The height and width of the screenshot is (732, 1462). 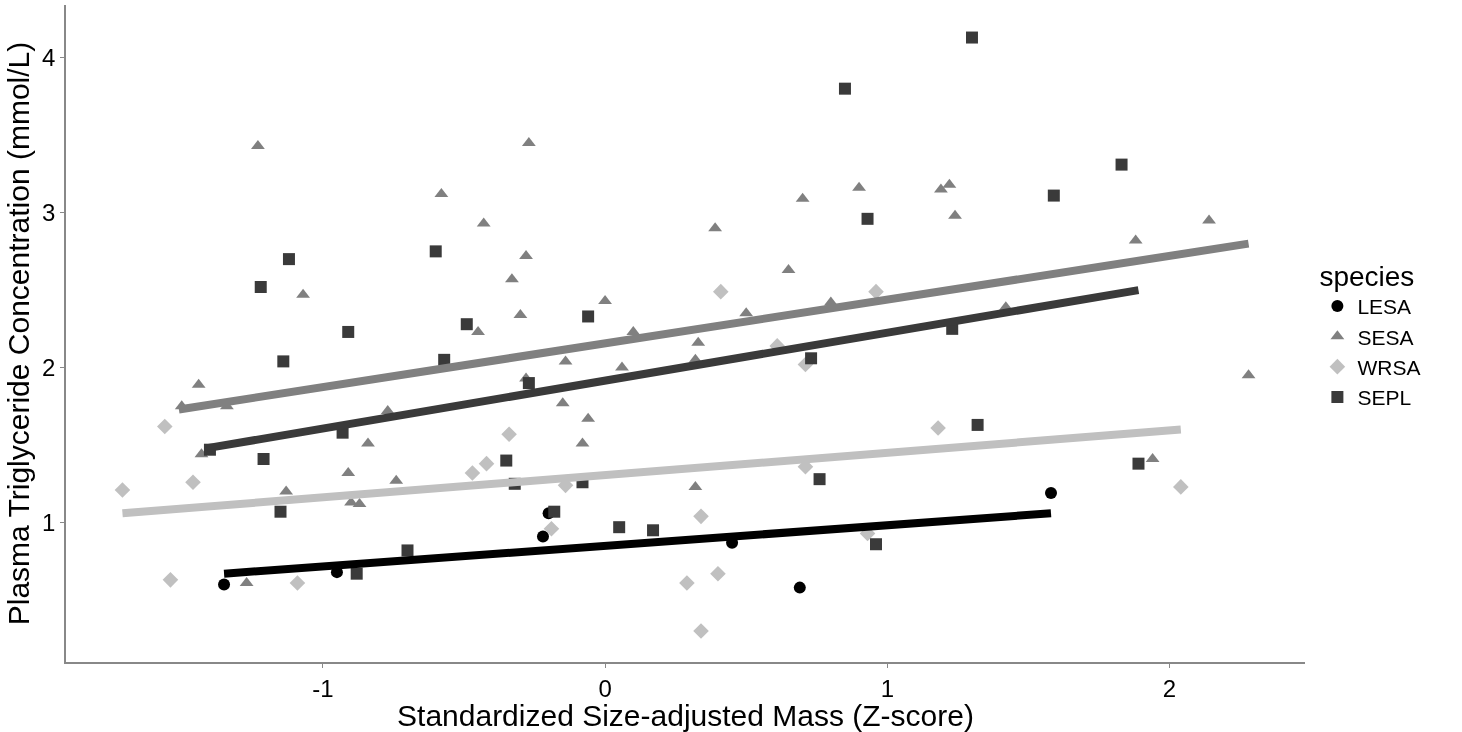 I want to click on x-tick-label: -1, so click(x=323, y=688).